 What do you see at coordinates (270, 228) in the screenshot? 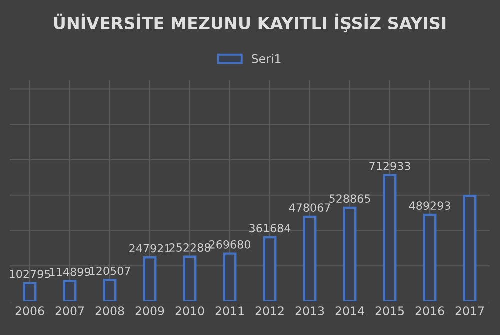
I see `data-label: 361684` at bounding box center [270, 228].